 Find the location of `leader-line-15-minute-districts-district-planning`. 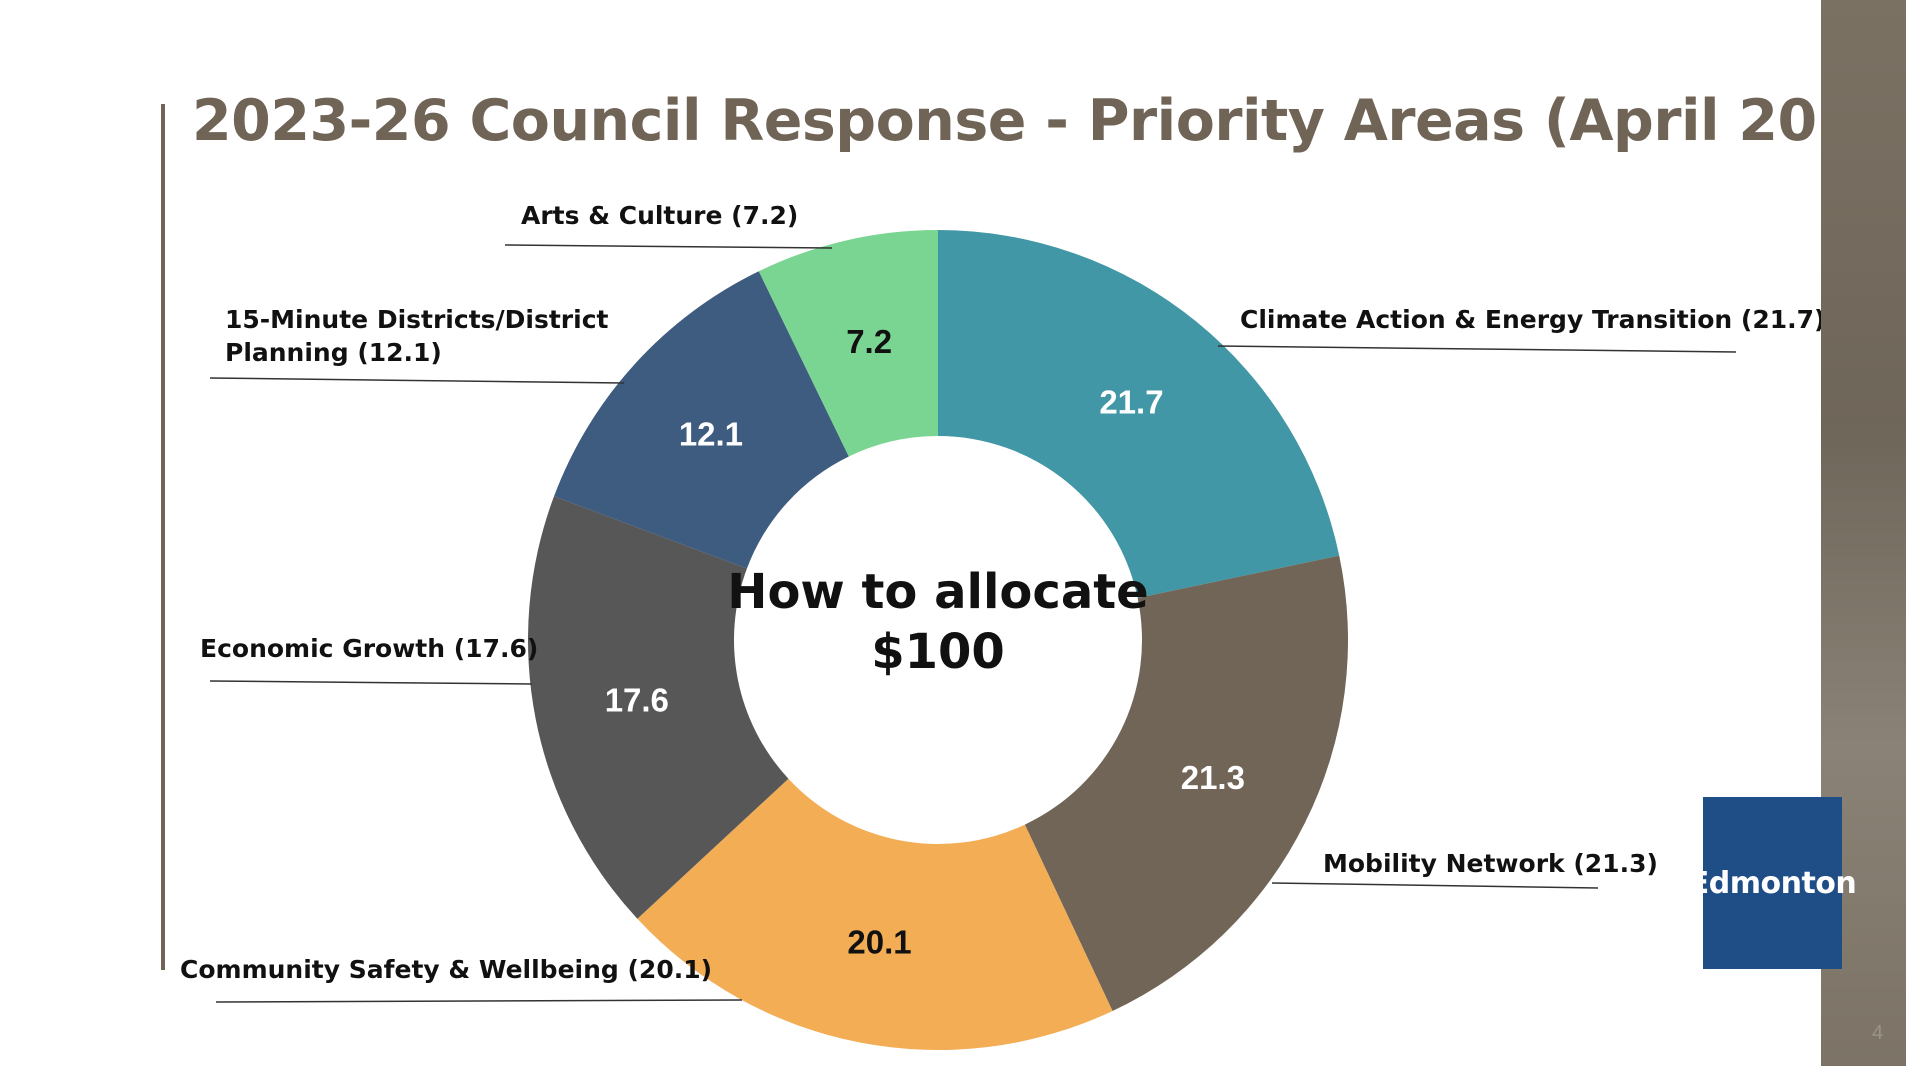

leader-line-15-minute-districts-district-planning is located at coordinates (417, 380).